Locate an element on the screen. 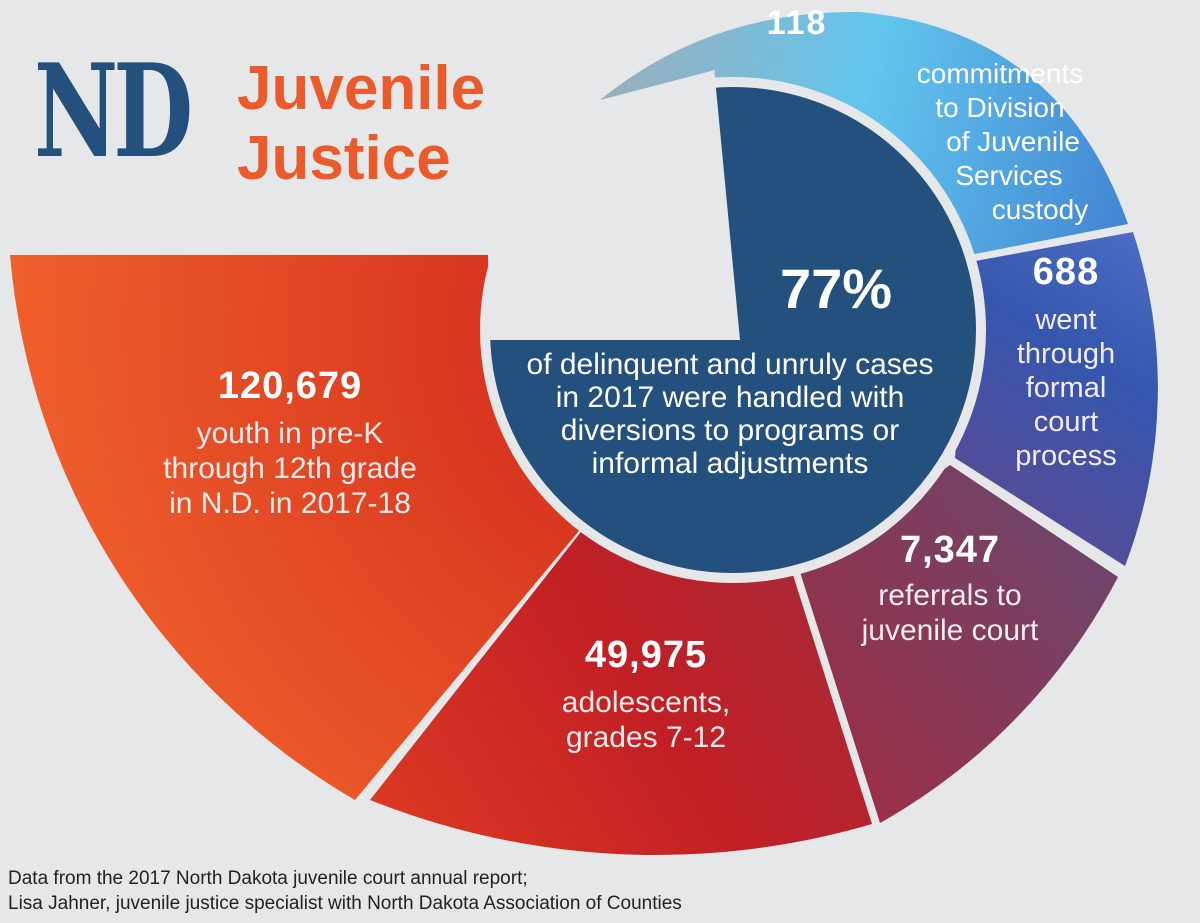 This screenshot has height=923, width=1200. center-label-1: in 2017 were handled with is located at coordinates (730, 397).